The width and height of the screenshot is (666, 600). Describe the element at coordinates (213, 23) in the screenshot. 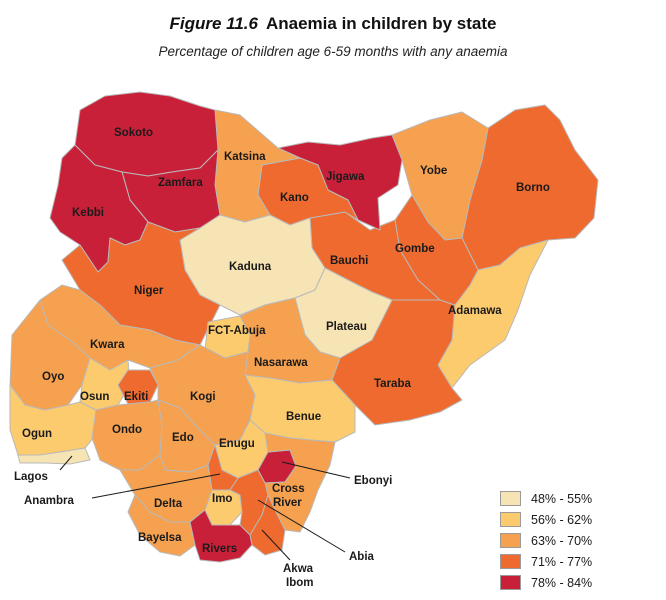

I see `figure-number: Figure 11.6` at that location.